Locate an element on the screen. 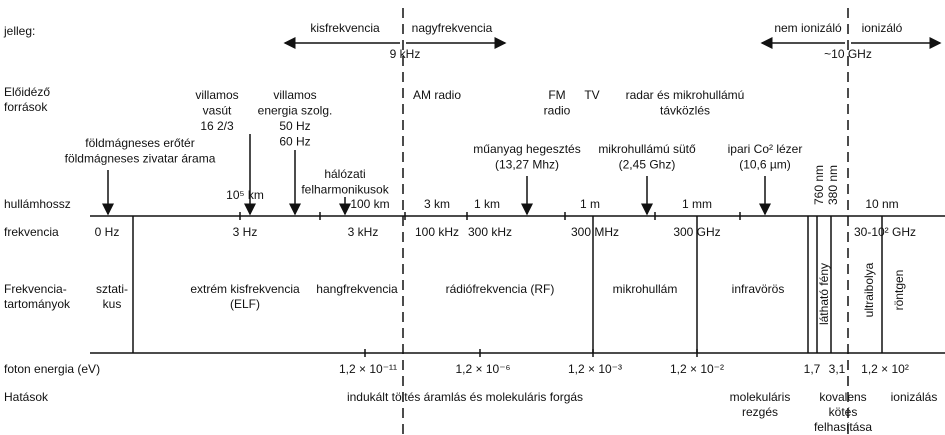 The width and height of the screenshot is (945, 435). source-label: FM is located at coordinates (556, 95).